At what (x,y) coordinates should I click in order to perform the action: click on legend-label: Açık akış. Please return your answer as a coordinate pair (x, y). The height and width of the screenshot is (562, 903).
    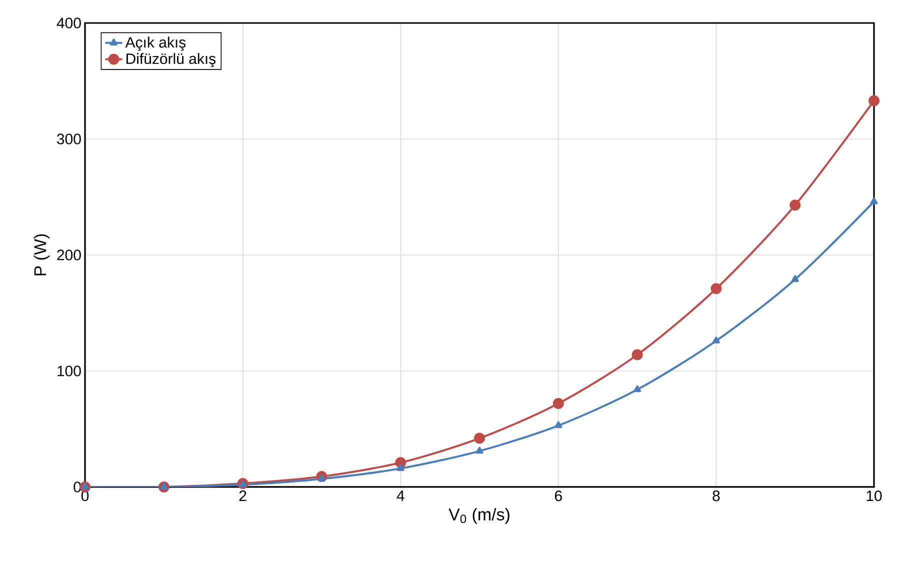
    Looking at the image, I should click on (155, 43).